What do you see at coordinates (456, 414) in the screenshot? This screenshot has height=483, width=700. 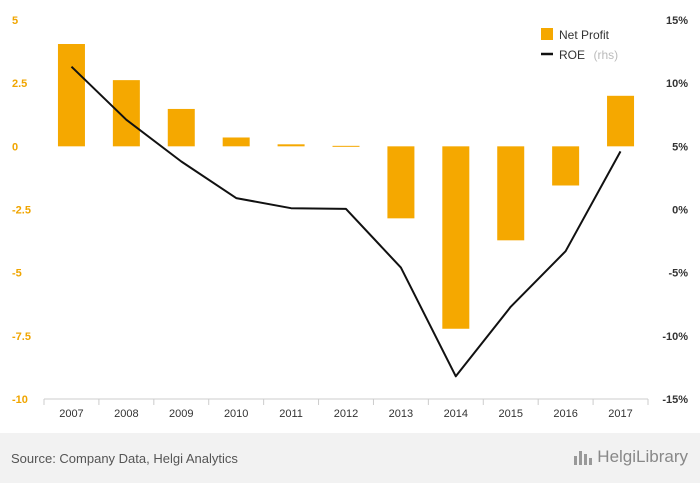 I see `x-tick-label: 2014` at bounding box center [456, 414].